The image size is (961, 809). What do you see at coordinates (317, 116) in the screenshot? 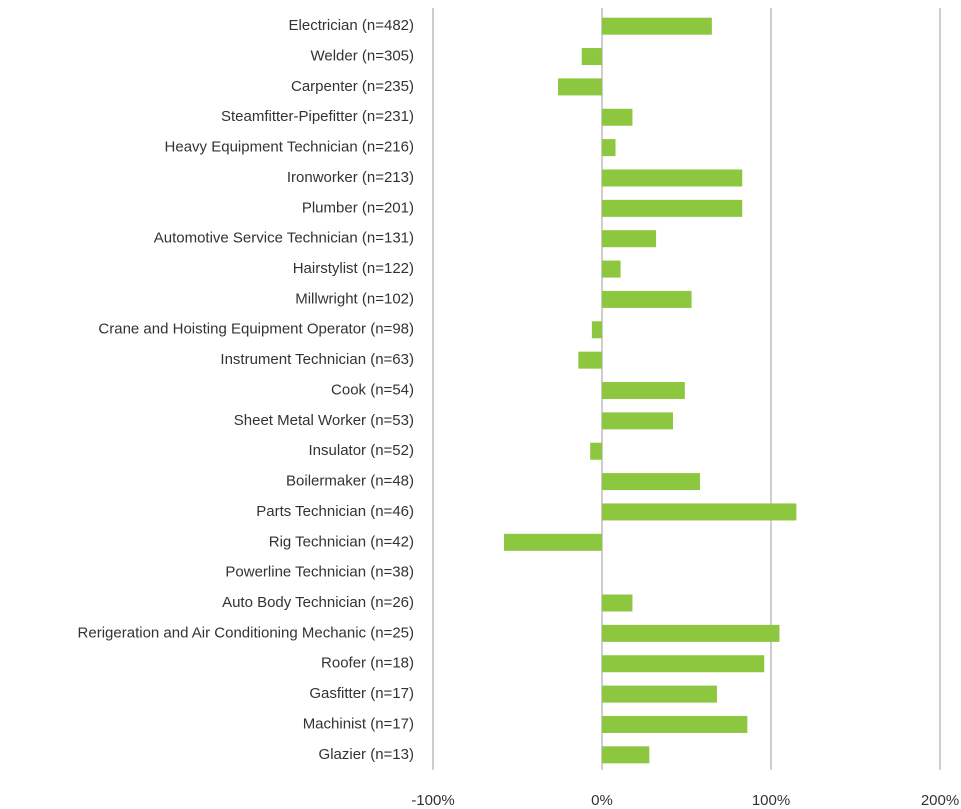
I see `y-tick-label: Steamfitter-Pipefitter (n=231)` at bounding box center [317, 116].